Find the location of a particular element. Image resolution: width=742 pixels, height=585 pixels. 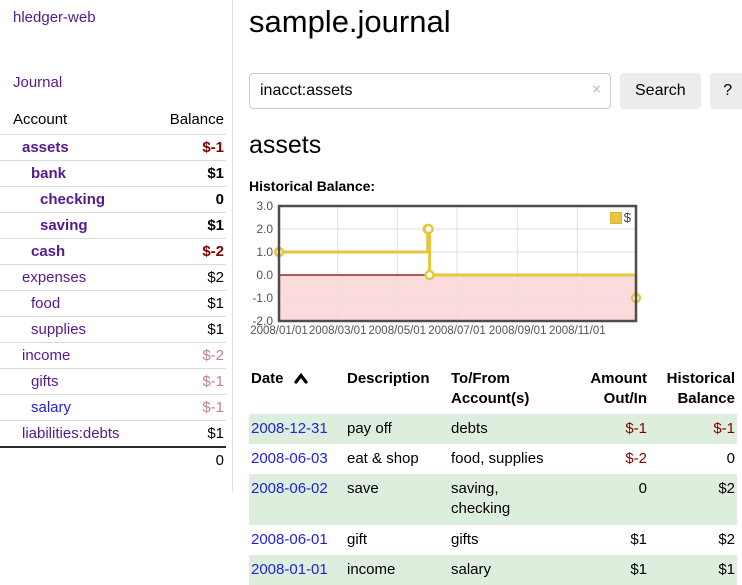

brand-link: hledger-web is located at coordinates (122, 17).